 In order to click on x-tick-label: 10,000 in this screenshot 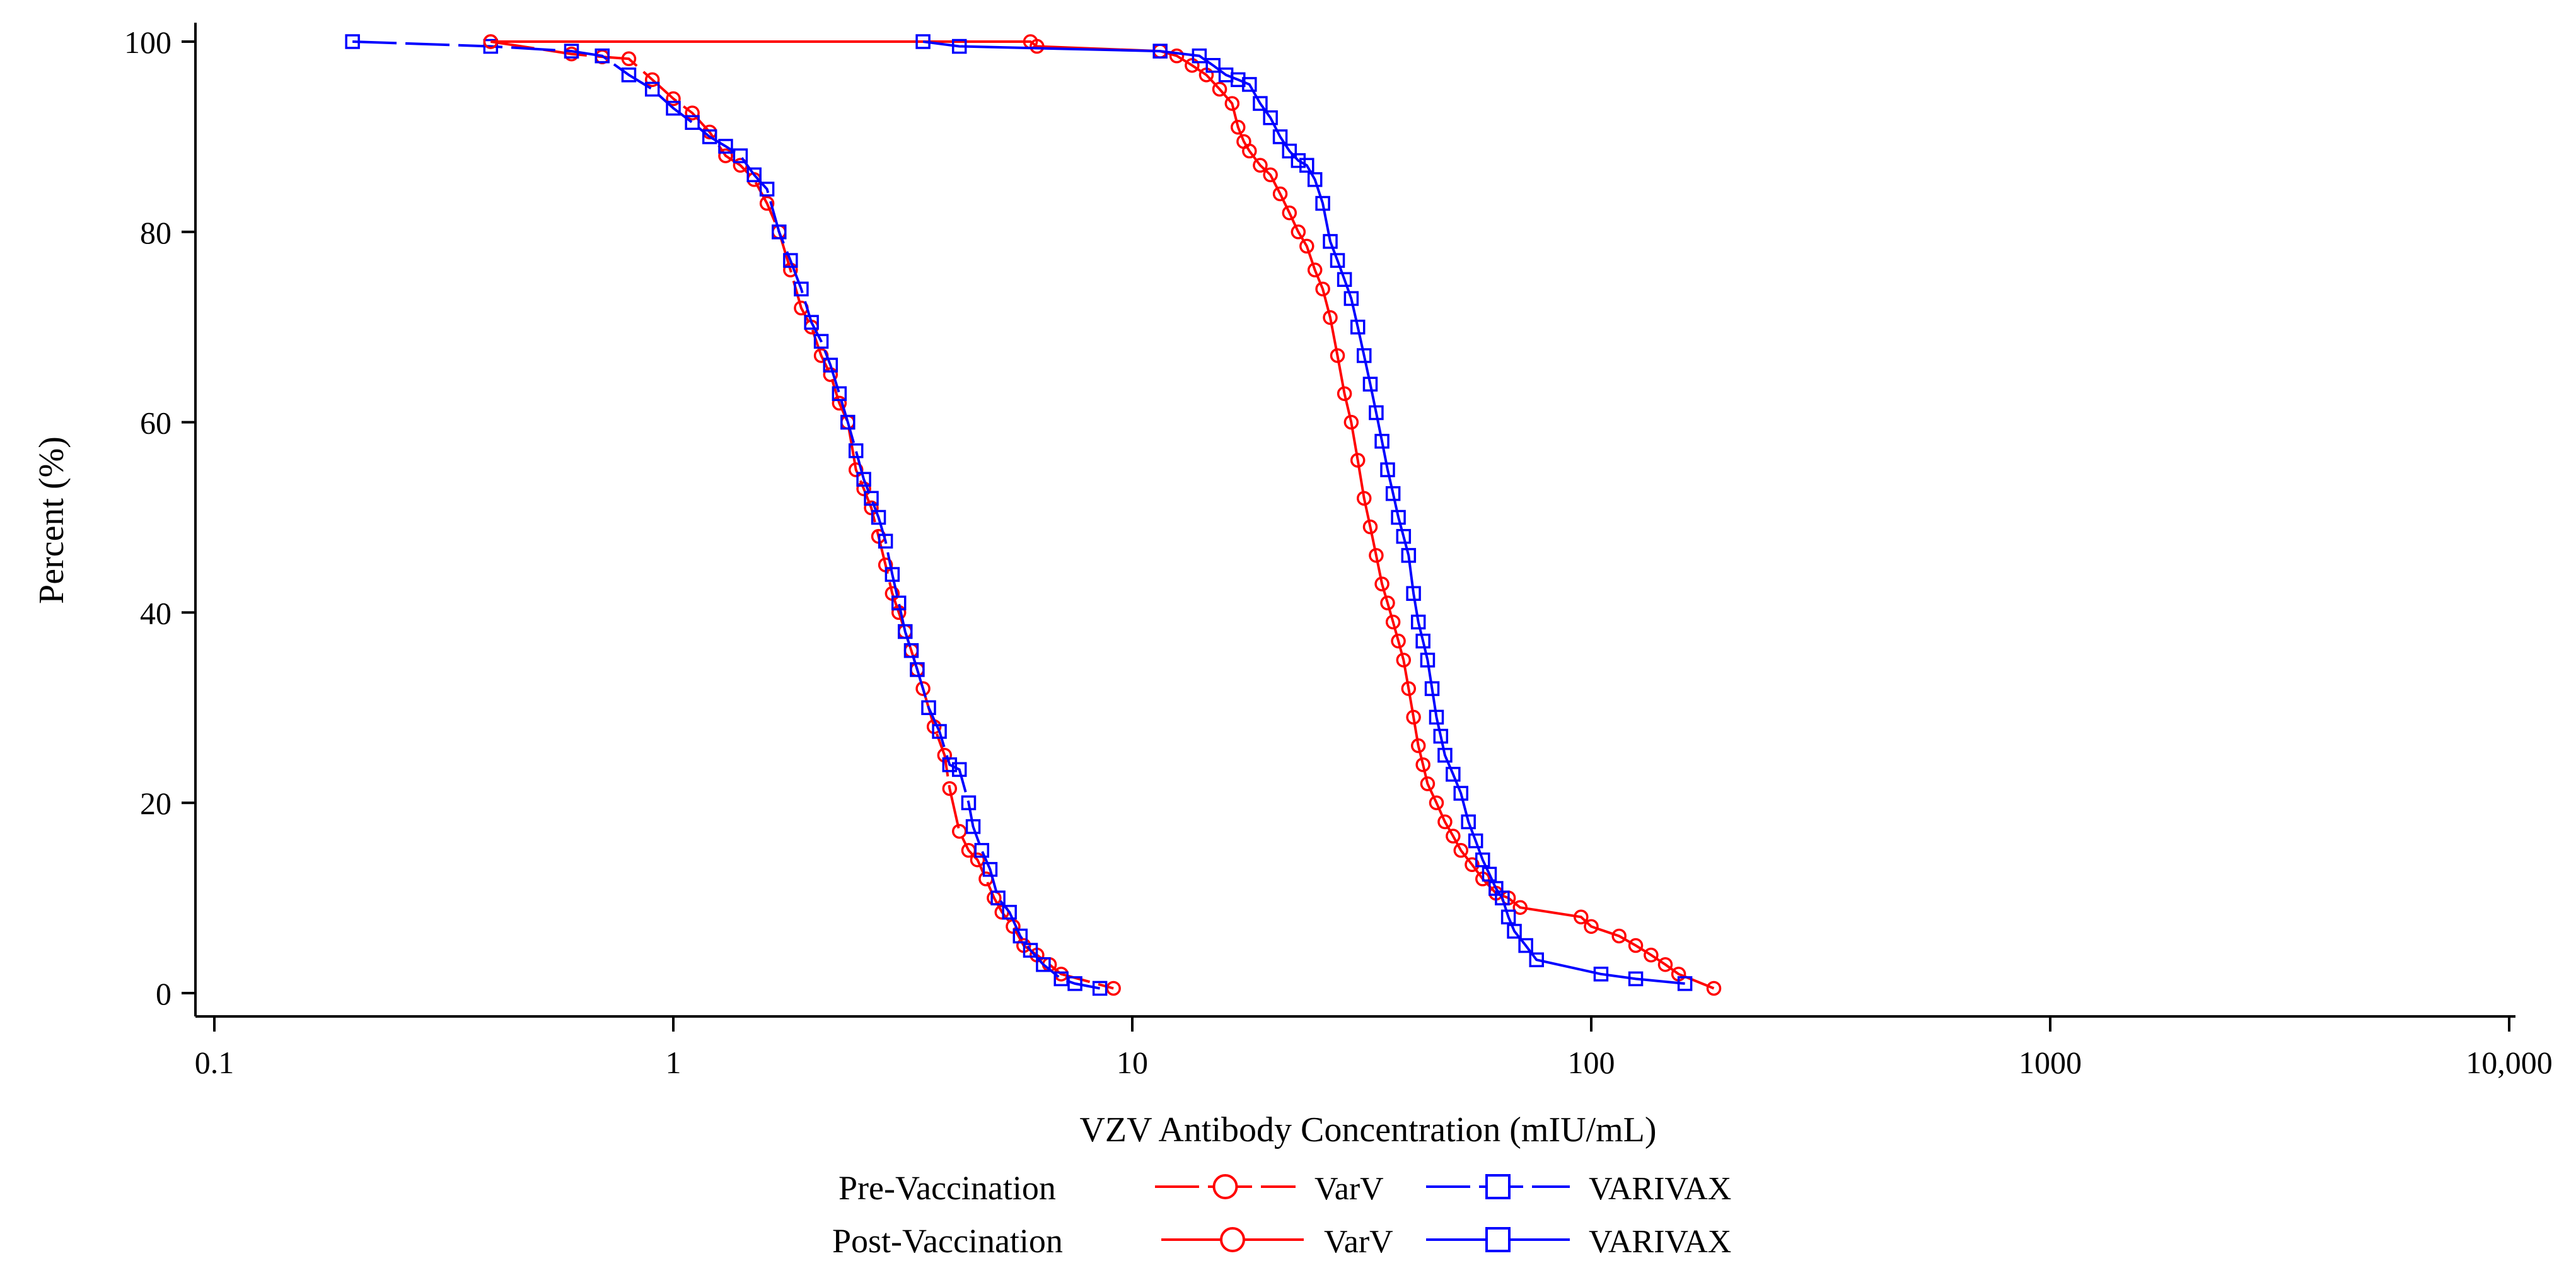, I will do `click(2510, 1062)`.